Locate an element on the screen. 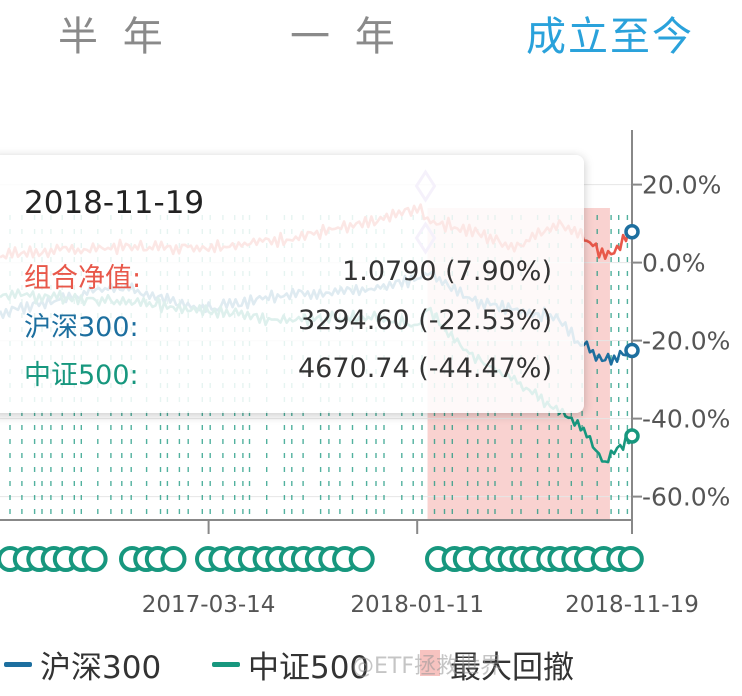 The width and height of the screenshot is (742, 696). current-point-hs300 is located at coordinates (632, 350).